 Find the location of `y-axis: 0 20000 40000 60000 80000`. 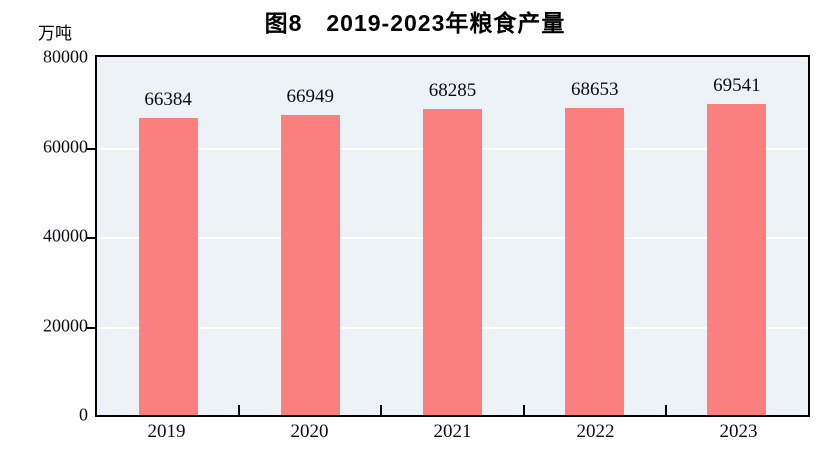

y-axis: 0 20000 40000 60000 80000 is located at coordinates (44, 236).